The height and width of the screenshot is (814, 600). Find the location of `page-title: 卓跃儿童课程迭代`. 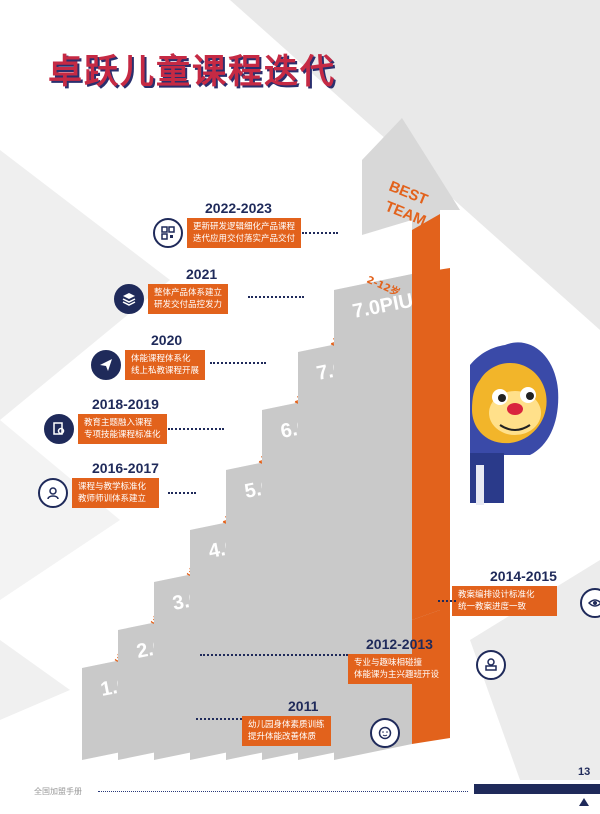

page-title: 卓跃儿童课程迭代 is located at coordinates (192, 72).